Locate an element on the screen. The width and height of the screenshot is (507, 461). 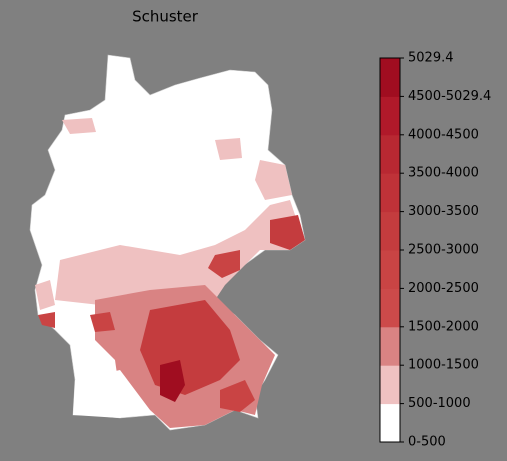
colorbar-label: 0-500 is located at coordinates (427, 442).